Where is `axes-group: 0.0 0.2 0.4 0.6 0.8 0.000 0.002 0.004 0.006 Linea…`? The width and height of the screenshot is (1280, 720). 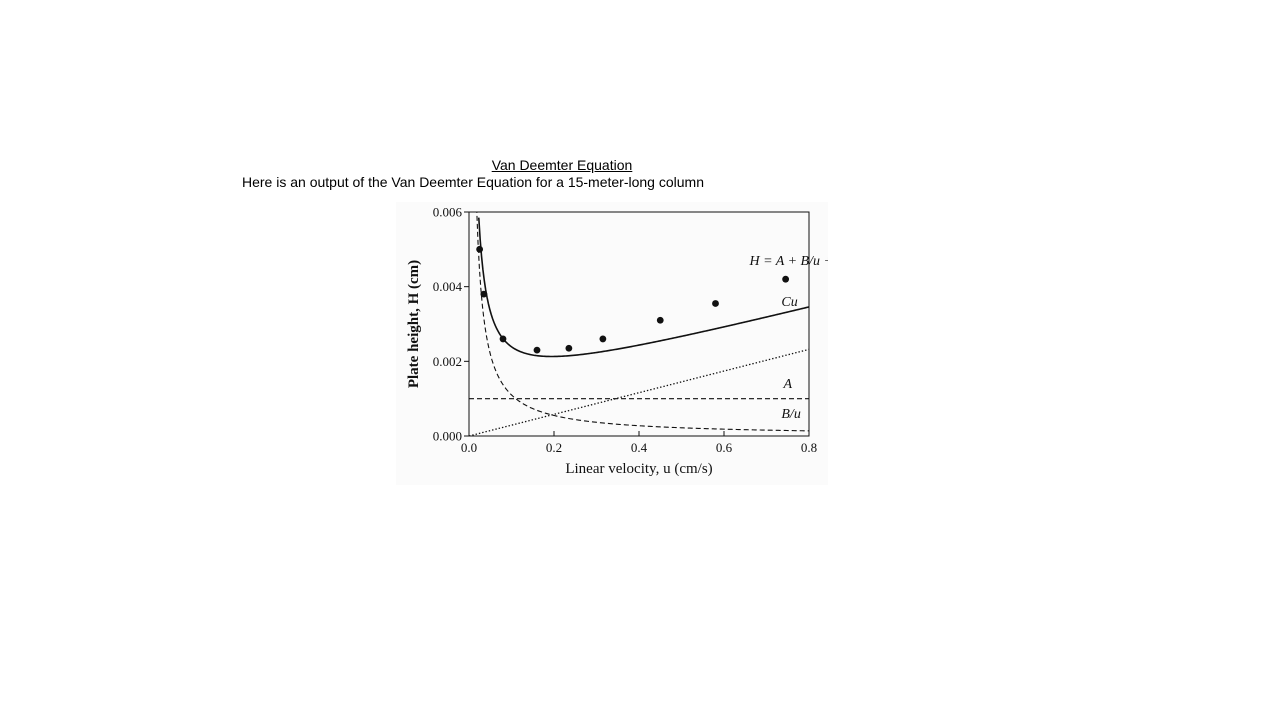
axes-group: 0.0 0.2 0.4 0.6 0.8 0.000 0.002 0.004 0.006 Linea… is located at coordinates (611, 341).